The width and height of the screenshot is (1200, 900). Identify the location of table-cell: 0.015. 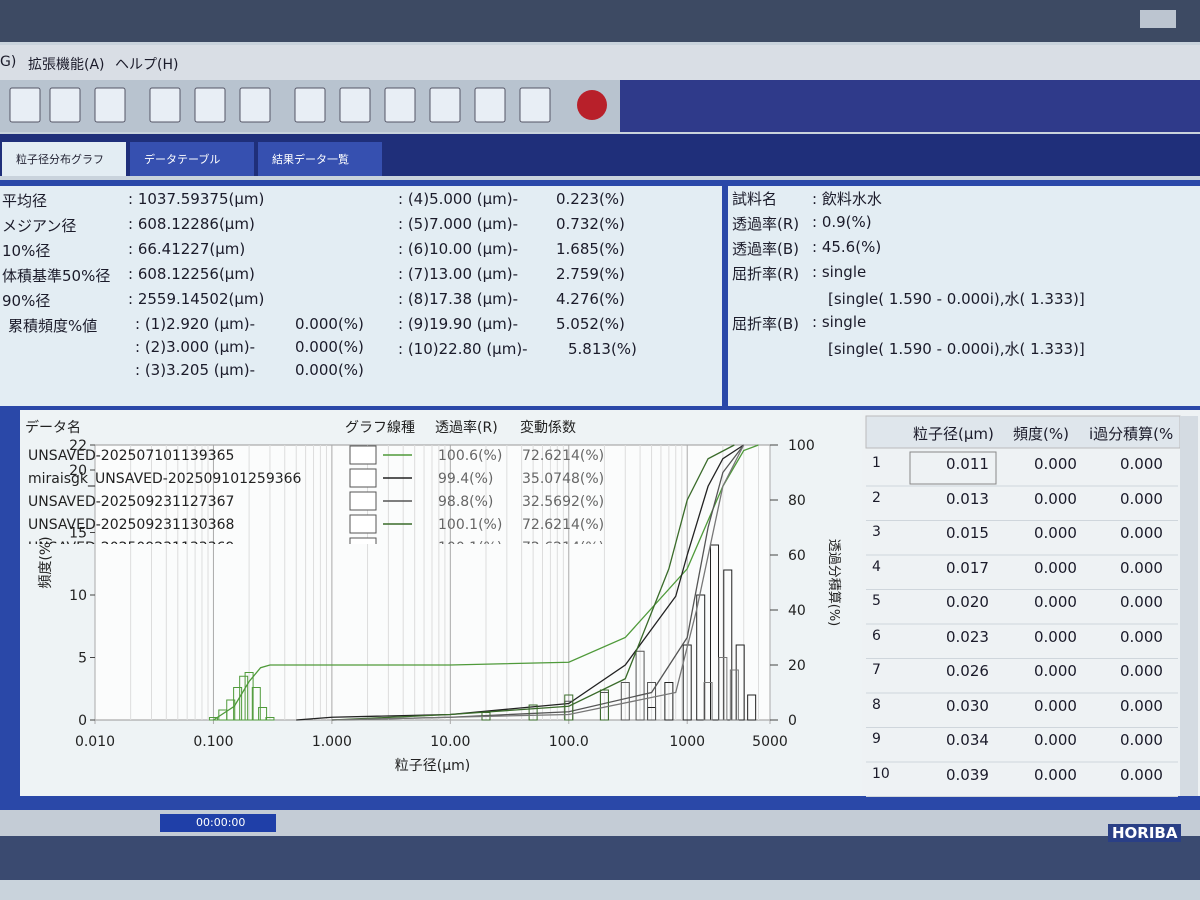
(967, 533).